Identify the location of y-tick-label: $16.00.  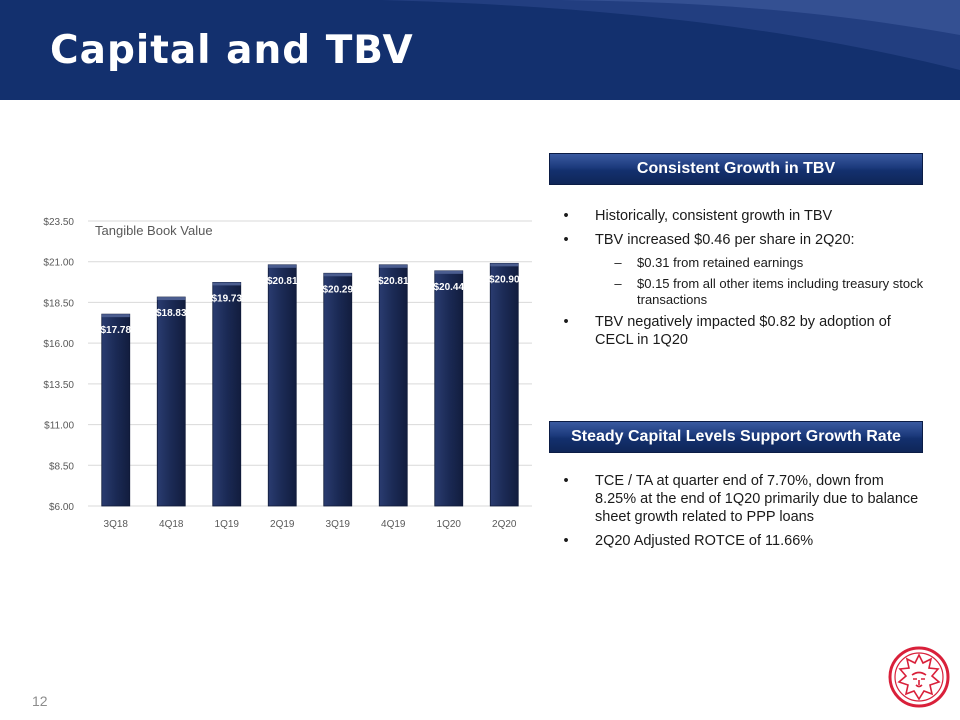
(58, 344).